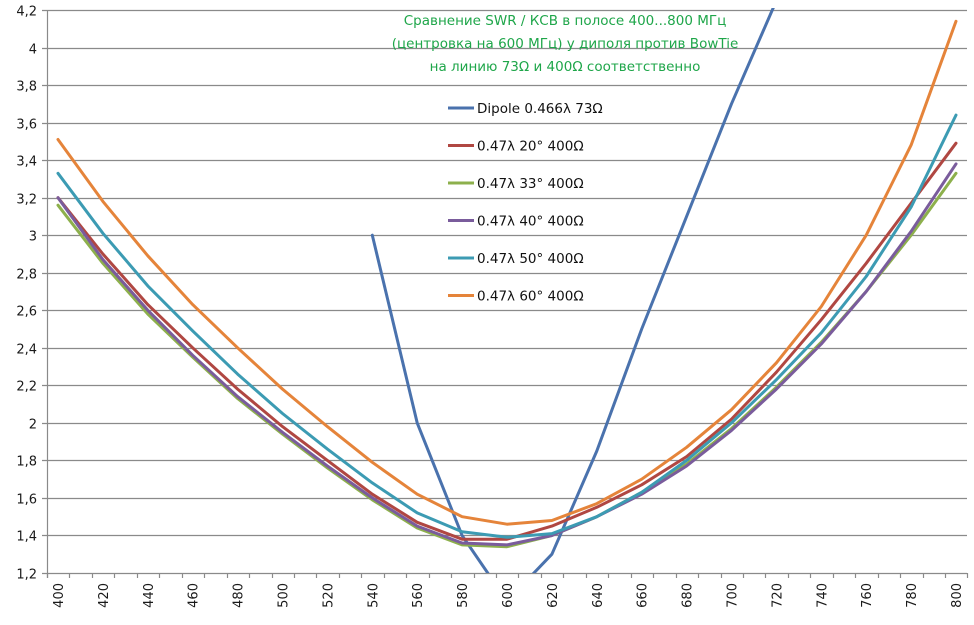  Describe the element at coordinates (59, 595) in the screenshot. I see `x-tick-label: 400` at that location.